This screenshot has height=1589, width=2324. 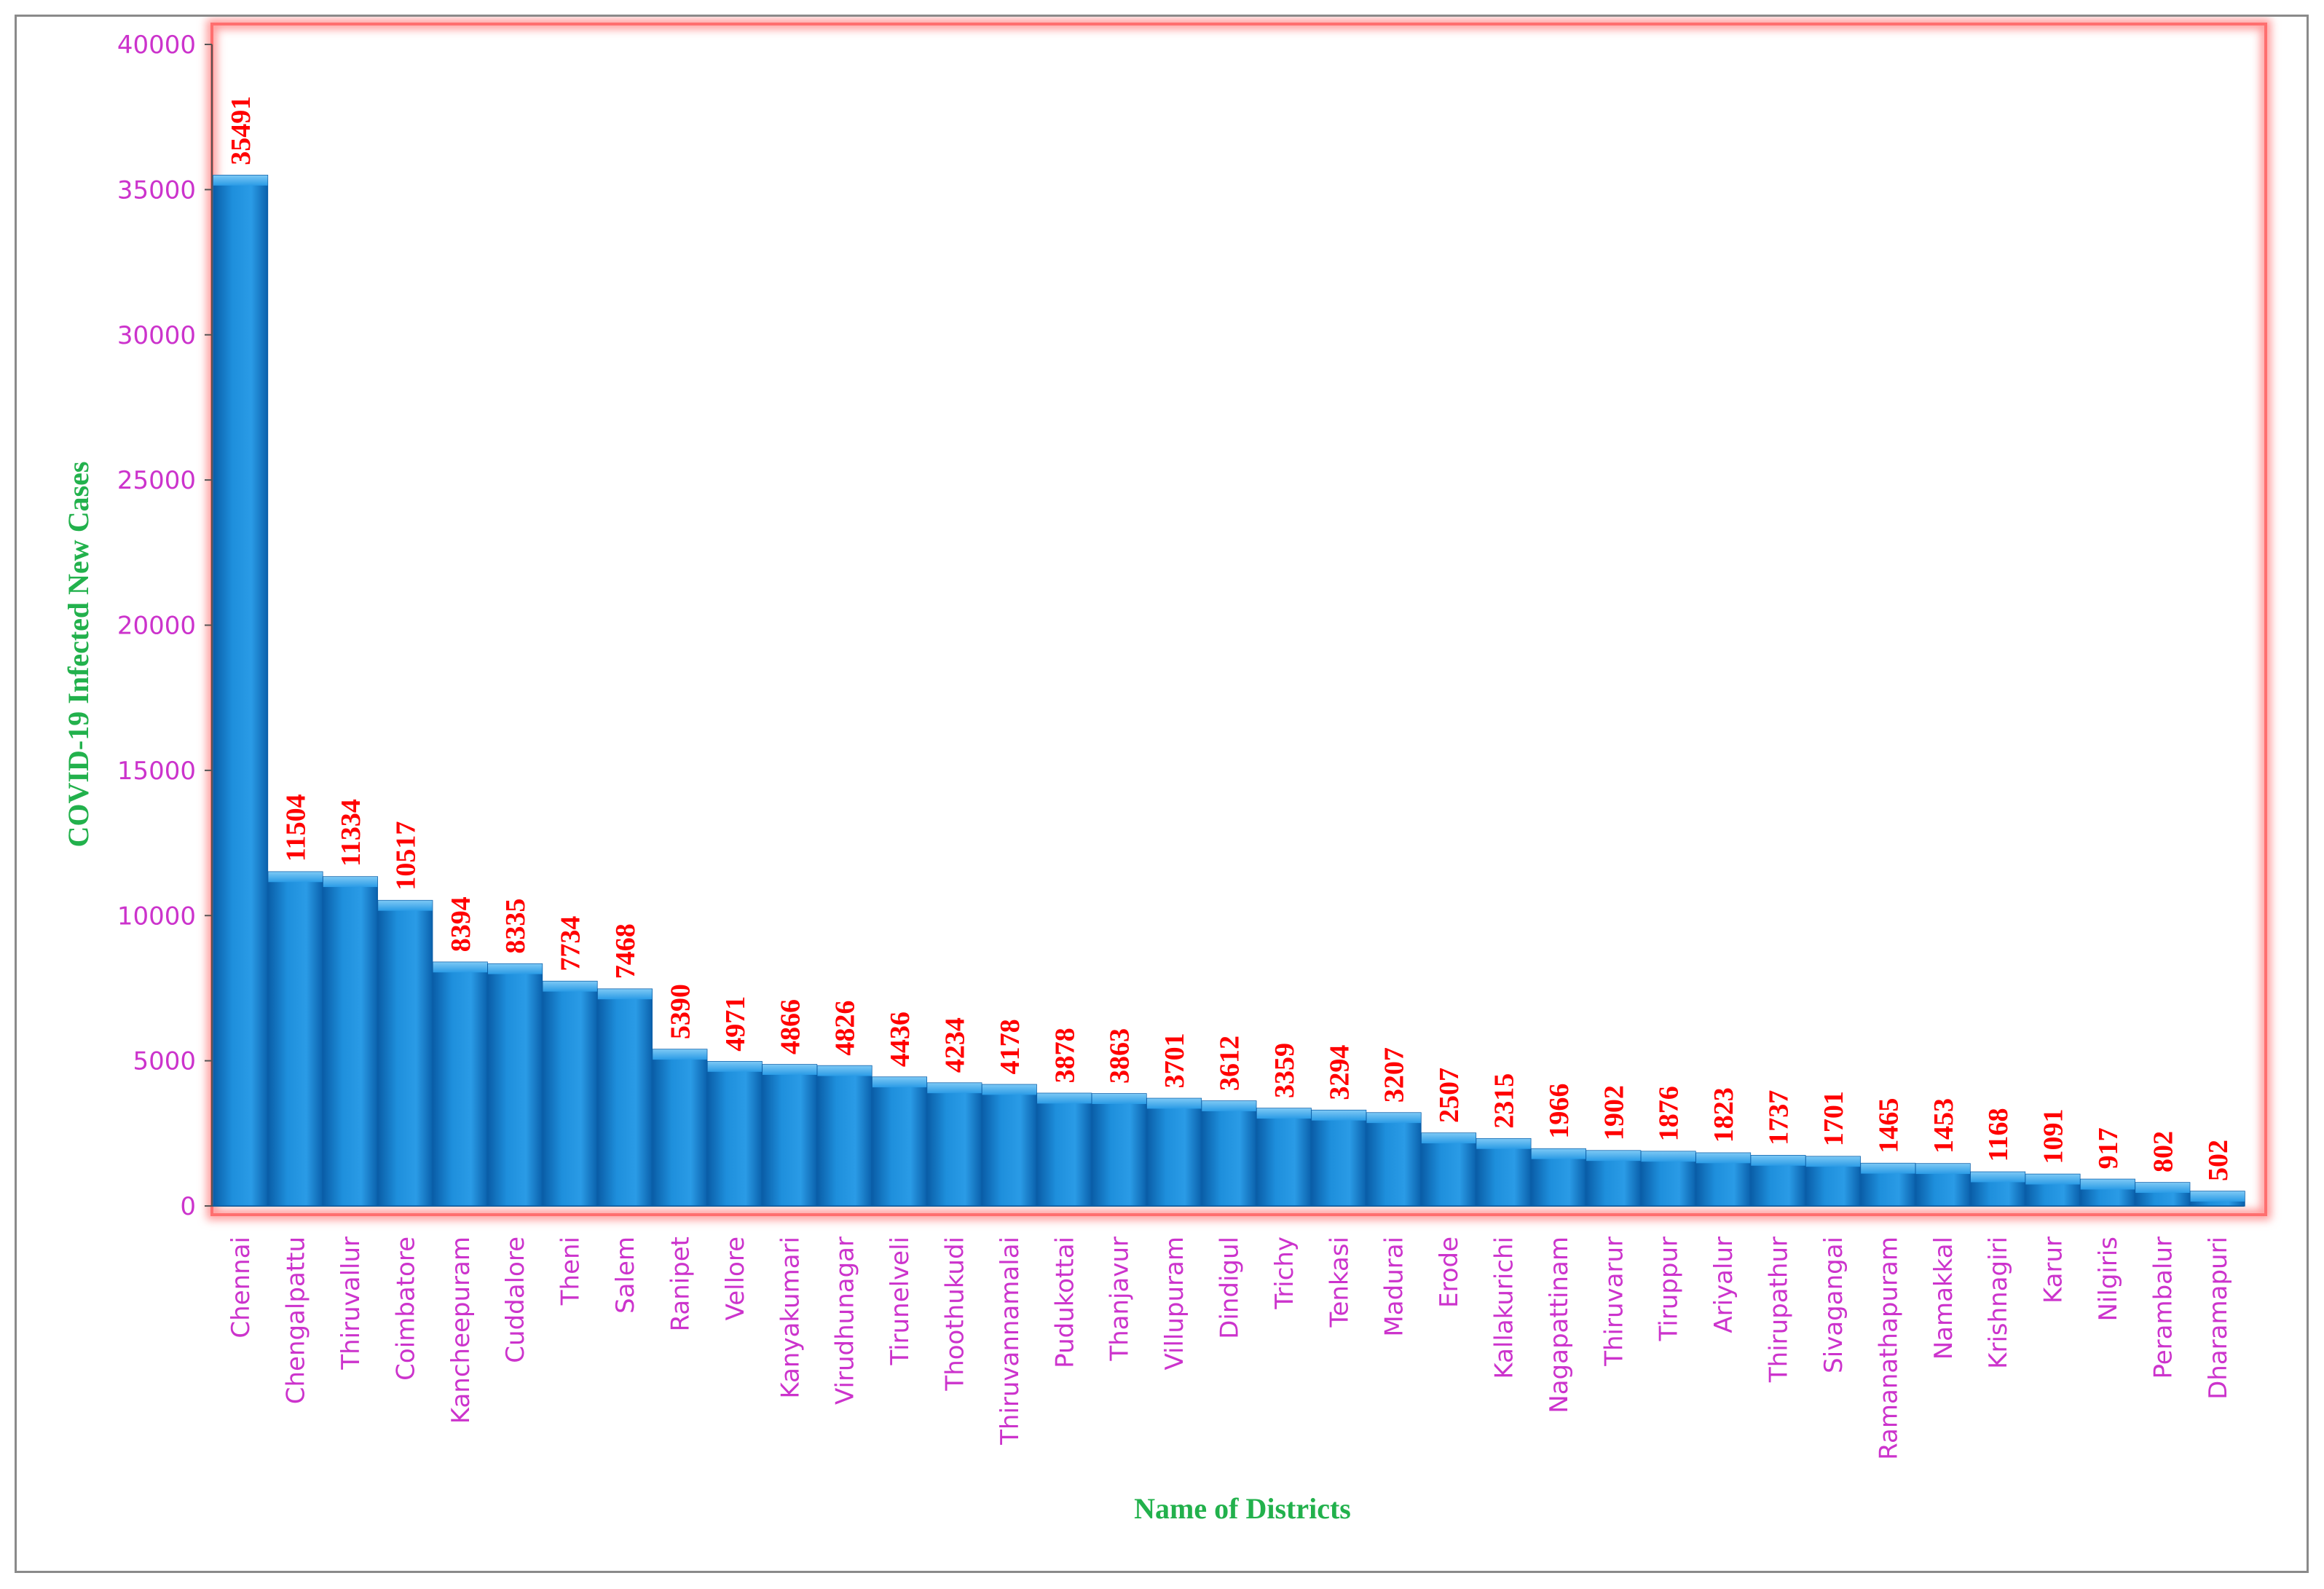 I want to click on bar-value-label: 4971, so click(x=735, y=1024).